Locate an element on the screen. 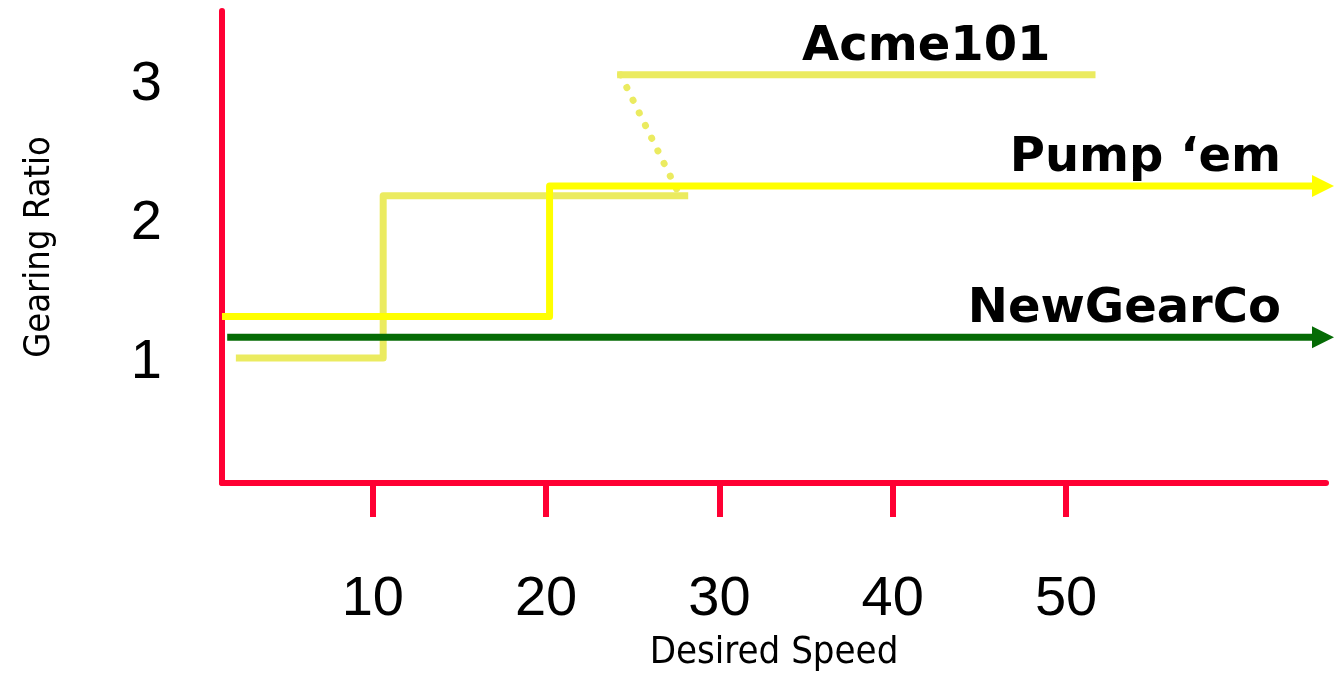 The height and width of the screenshot is (678, 1336). series-label: Pump ‘em is located at coordinates (1145, 153).